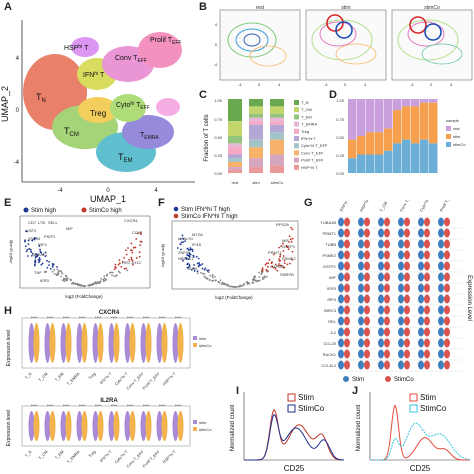 This screenshot has width=474, height=474. What do you see at coordinates (346, 379) in the screenshot?
I see `legend-dot-stim` at bounding box center [346, 379].